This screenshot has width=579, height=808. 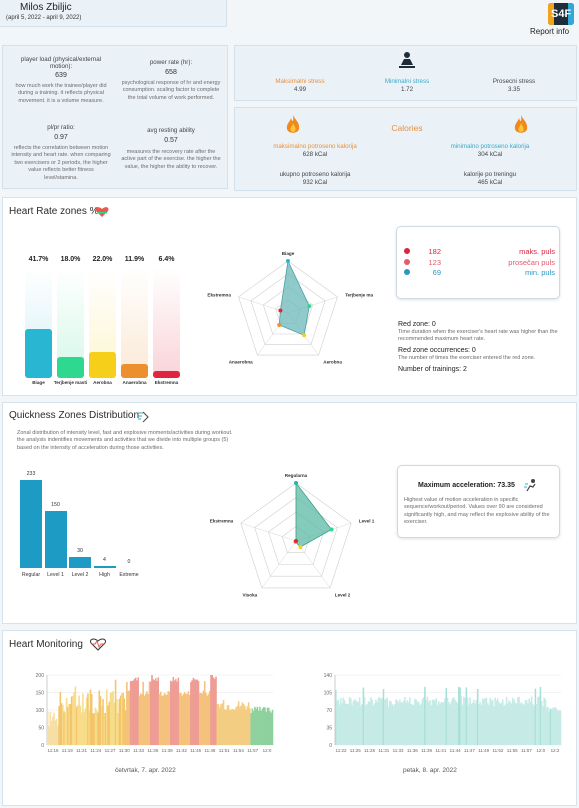 I want to click on hr-zone-percent: 11.9%, so click(x=134, y=259).